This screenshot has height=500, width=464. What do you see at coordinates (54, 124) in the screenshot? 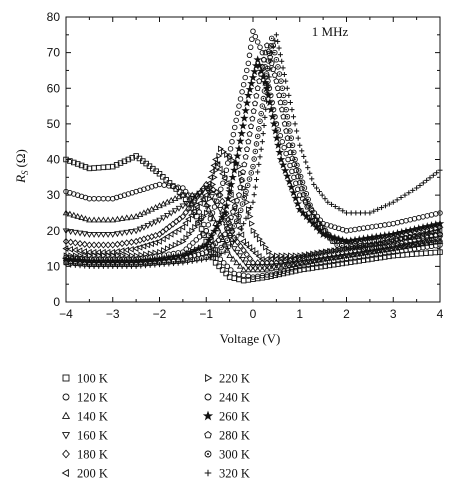
I see `y-tick-label: 50` at bounding box center [54, 124].